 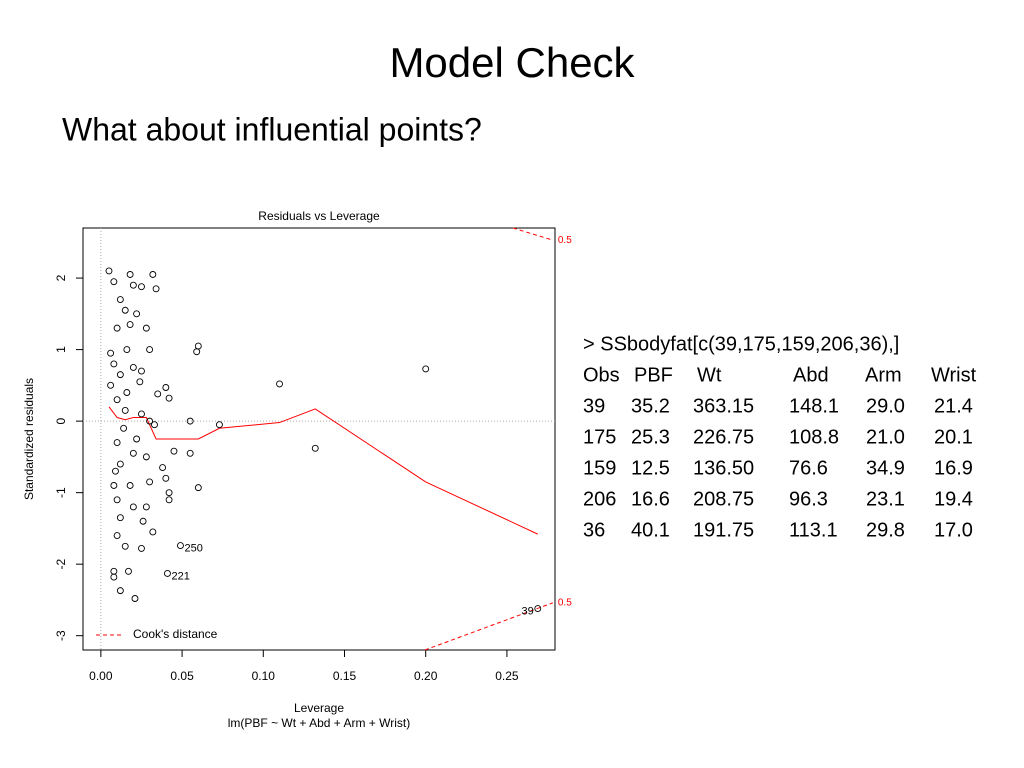 I want to click on x-tick-label: 0.25, so click(x=507, y=676).